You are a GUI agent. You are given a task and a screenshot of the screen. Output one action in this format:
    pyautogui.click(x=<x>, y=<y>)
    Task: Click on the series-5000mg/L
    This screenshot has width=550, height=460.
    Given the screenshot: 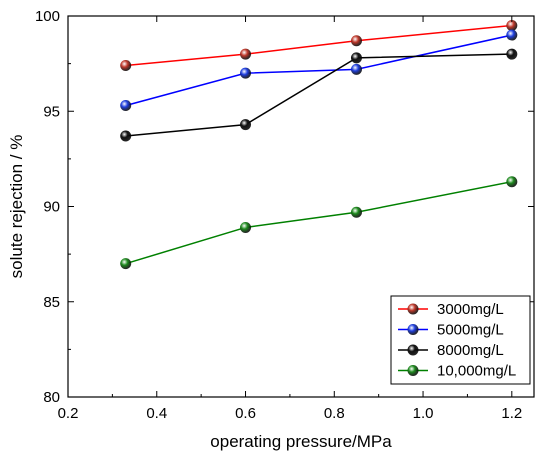 What is the action you would take?
    pyautogui.click(x=319, y=70)
    